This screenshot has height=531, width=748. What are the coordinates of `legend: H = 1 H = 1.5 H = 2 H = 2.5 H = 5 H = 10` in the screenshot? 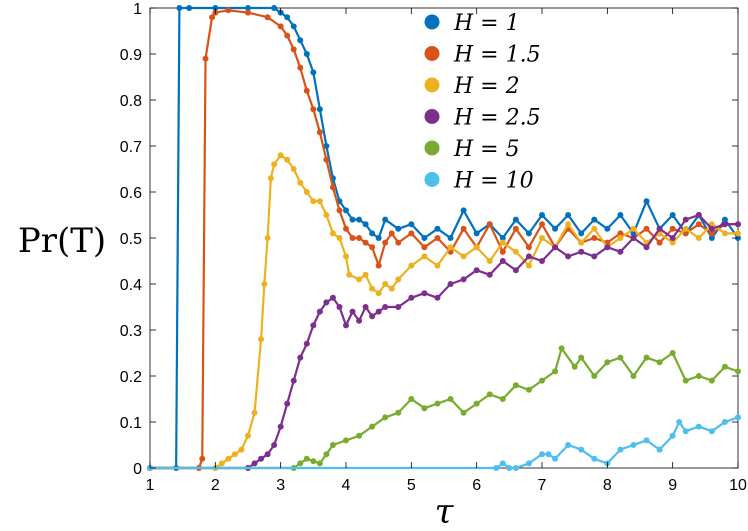 It's located at (482, 102).